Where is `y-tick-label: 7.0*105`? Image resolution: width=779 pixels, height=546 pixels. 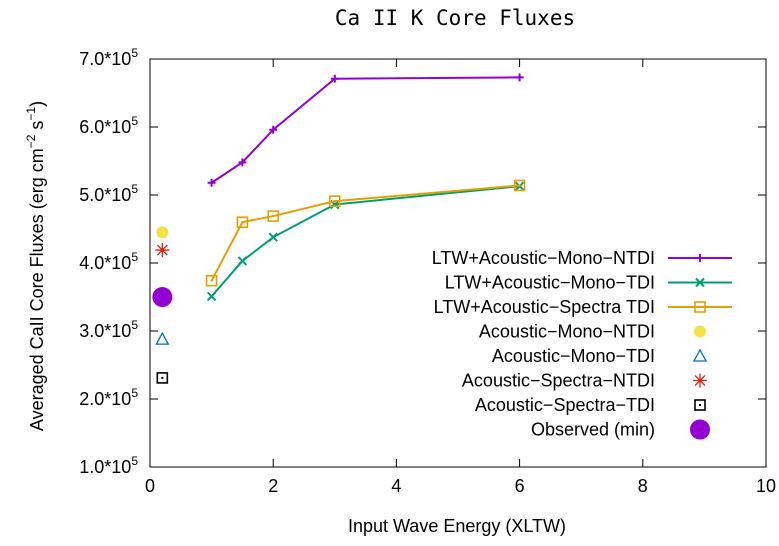
y-tick-label: 7.0*105 is located at coordinates (108, 57).